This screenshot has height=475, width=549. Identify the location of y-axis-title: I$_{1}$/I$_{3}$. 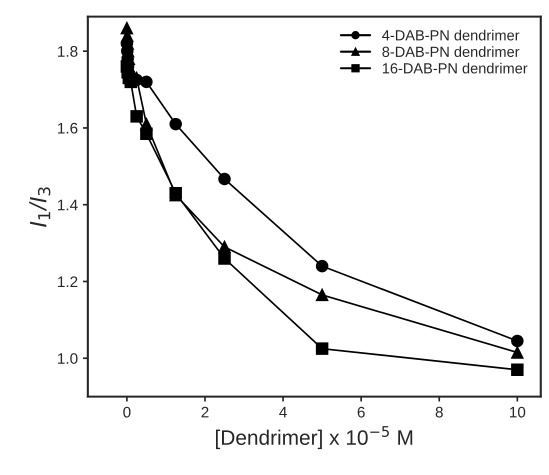
(39, 207).